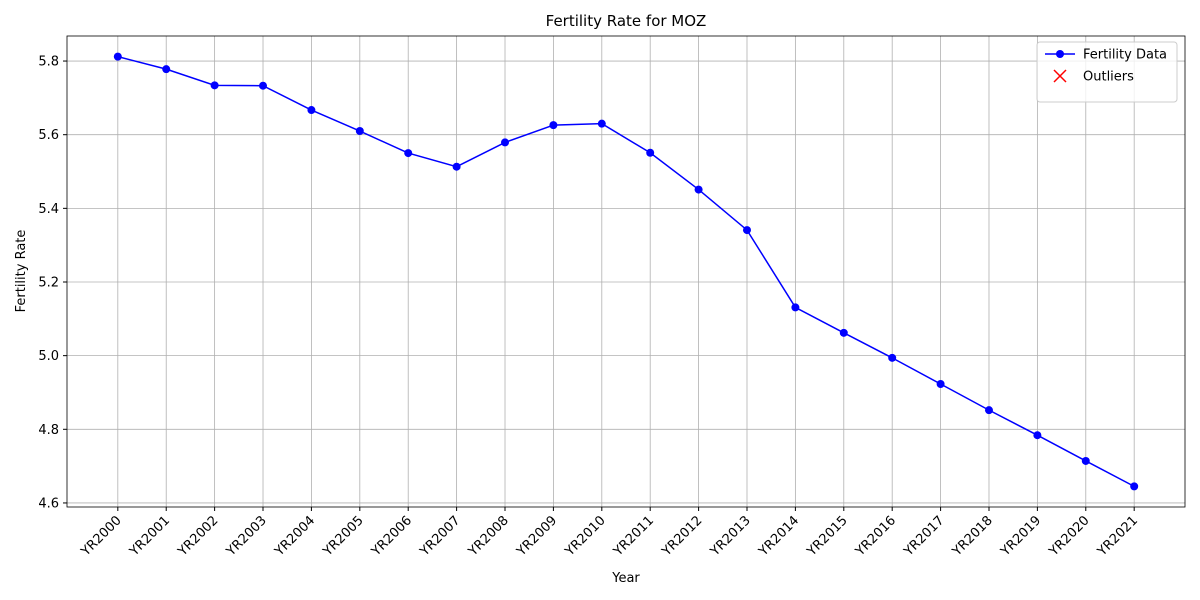 This screenshot has height=600, width=1200. What do you see at coordinates (585, 536) in the screenshot?
I see `x-tick-label: YR2010` at bounding box center [585, 536].